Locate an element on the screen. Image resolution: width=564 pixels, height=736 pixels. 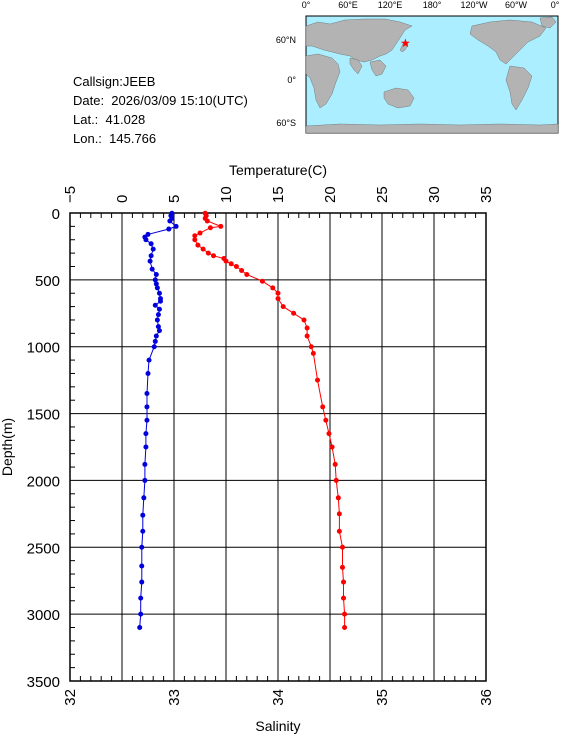
depth-tick-label: 500 is located at coordinates (47, 281).